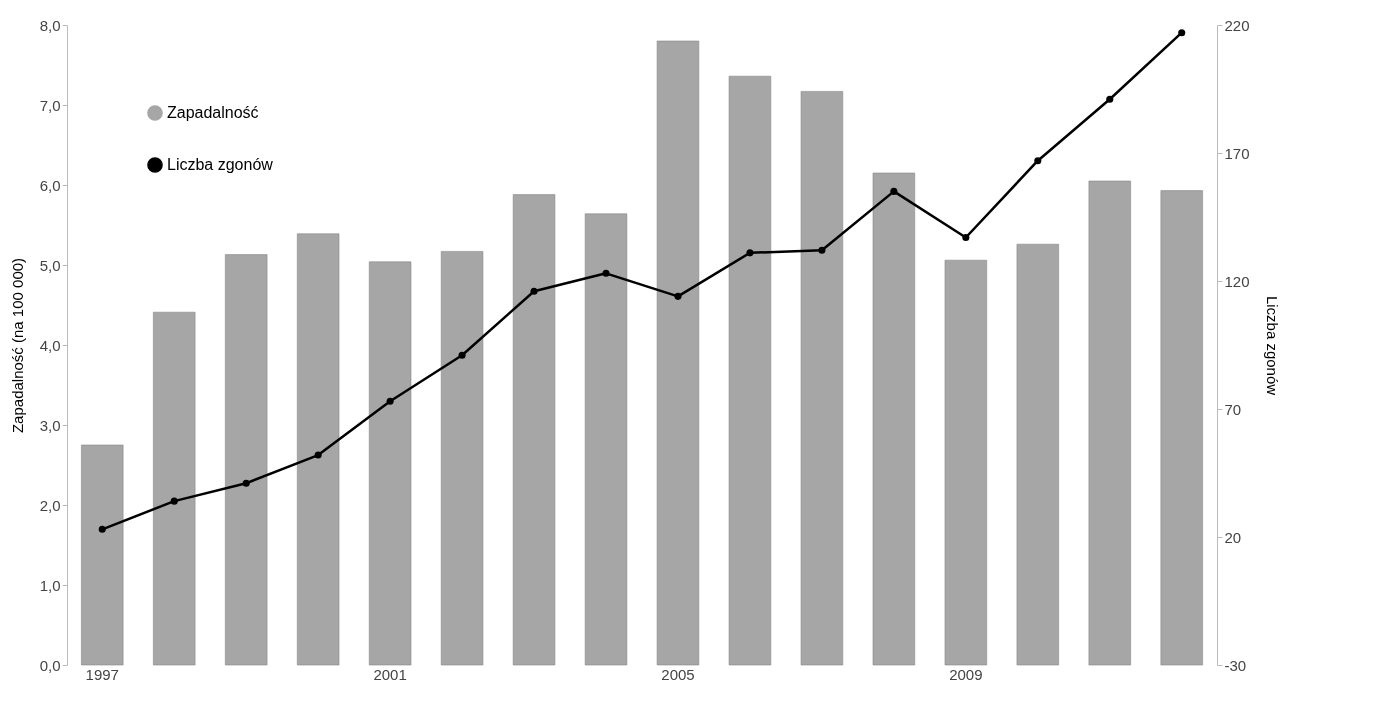  Describe the element at coordinates (50, 505) in the screenshot. I see `y-tick-label: 2,0` at that location.